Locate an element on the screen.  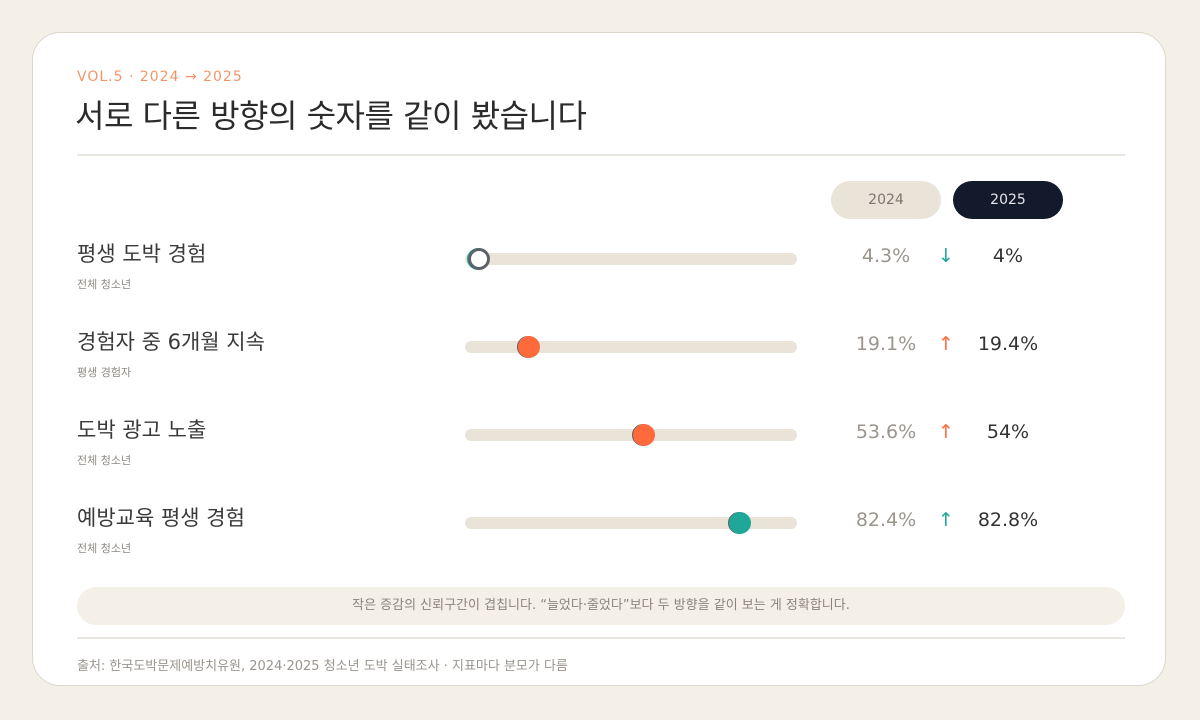
value-2024: 82.4% is located at coordinates (886, 520).